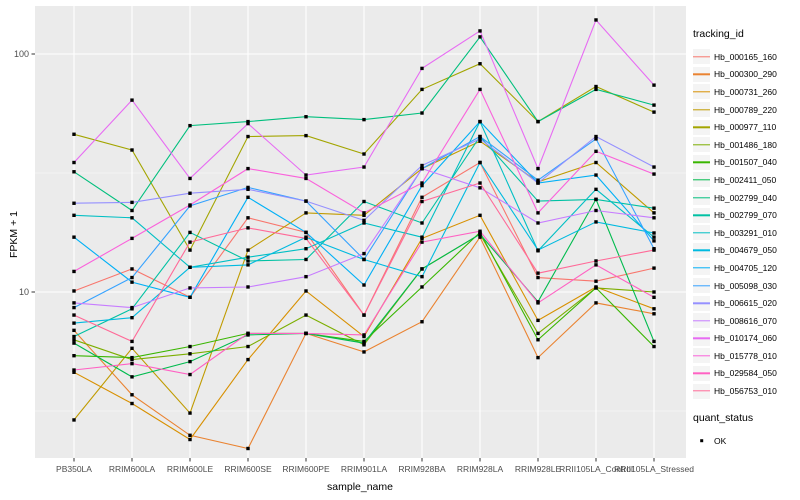  I want to click on legend-entry-Hb_000731_260: Hb_000731_260, so click(746, 92).